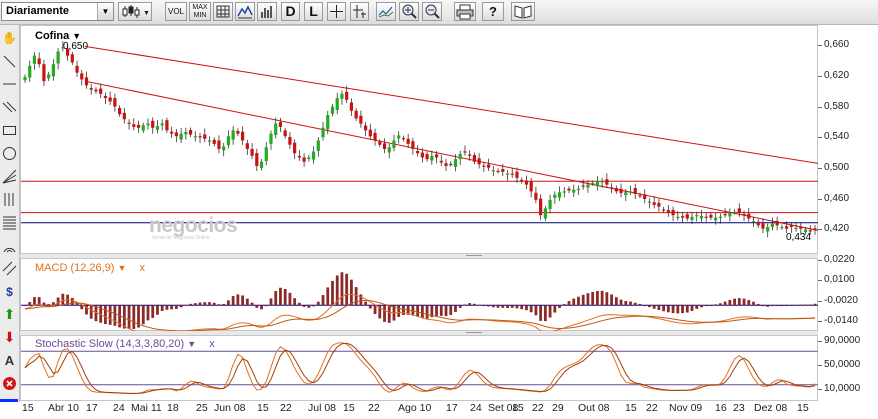 This screenshot has height=419, width=878. Describe the element at coordinates (92, 408) in the screenshot. I see `x-tick: 17` at that location.